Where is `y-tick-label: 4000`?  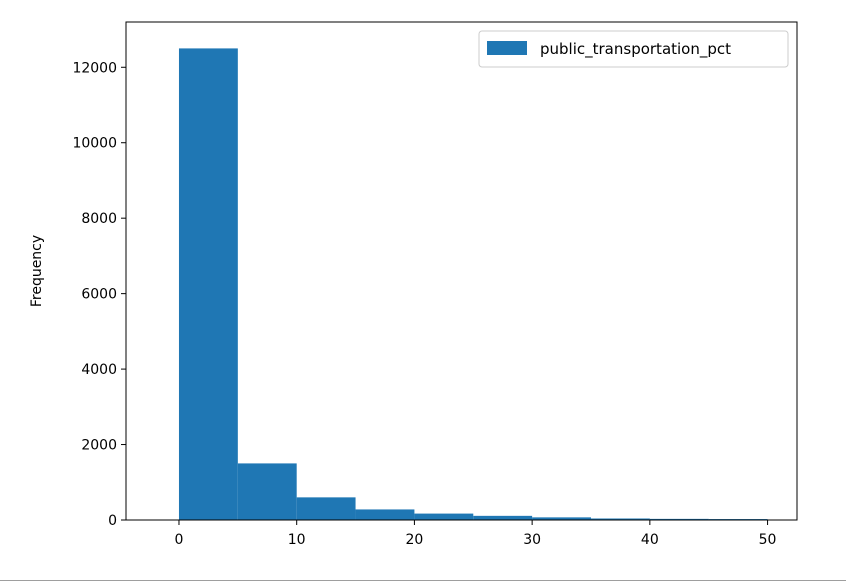
y-tick-label: 4000 is located at coordinates (99, 370).